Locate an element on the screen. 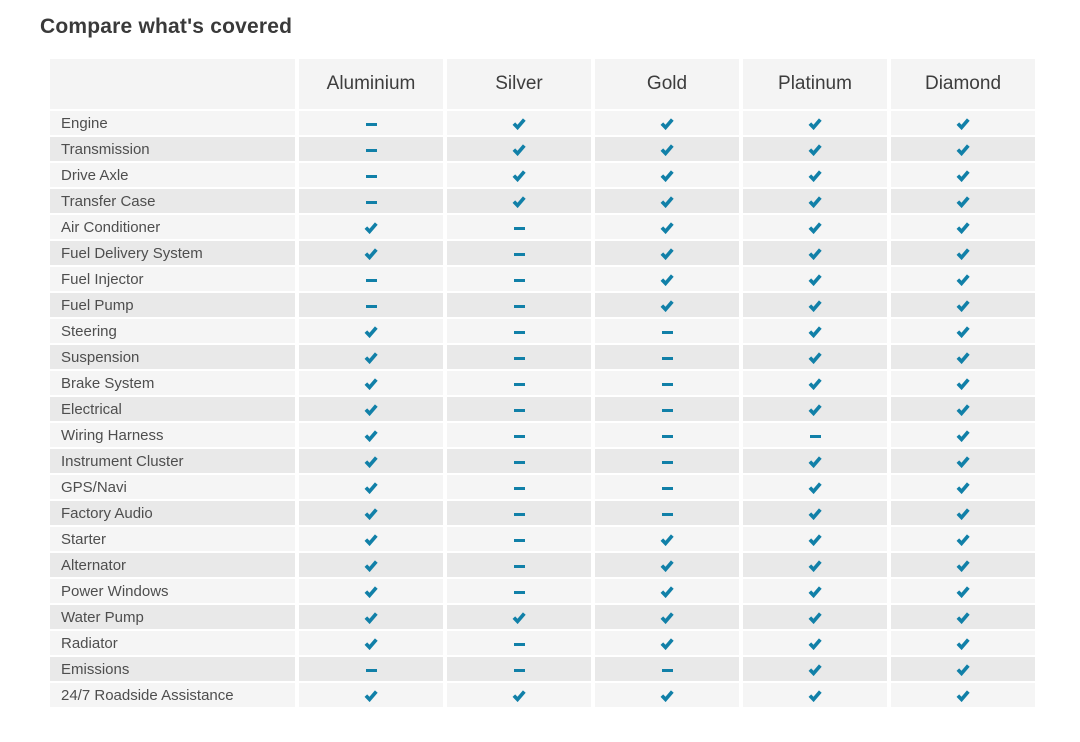 The height and width of the screenshot is (742, 1080). row-label: Drive Axle is located at coordinates (172, 175).